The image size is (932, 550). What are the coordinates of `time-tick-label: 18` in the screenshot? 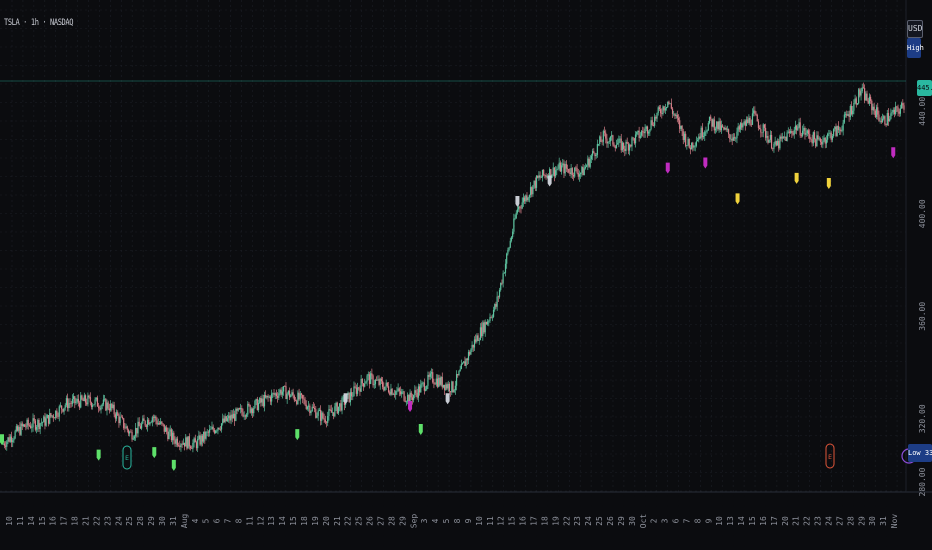 It's located at (75, 521).